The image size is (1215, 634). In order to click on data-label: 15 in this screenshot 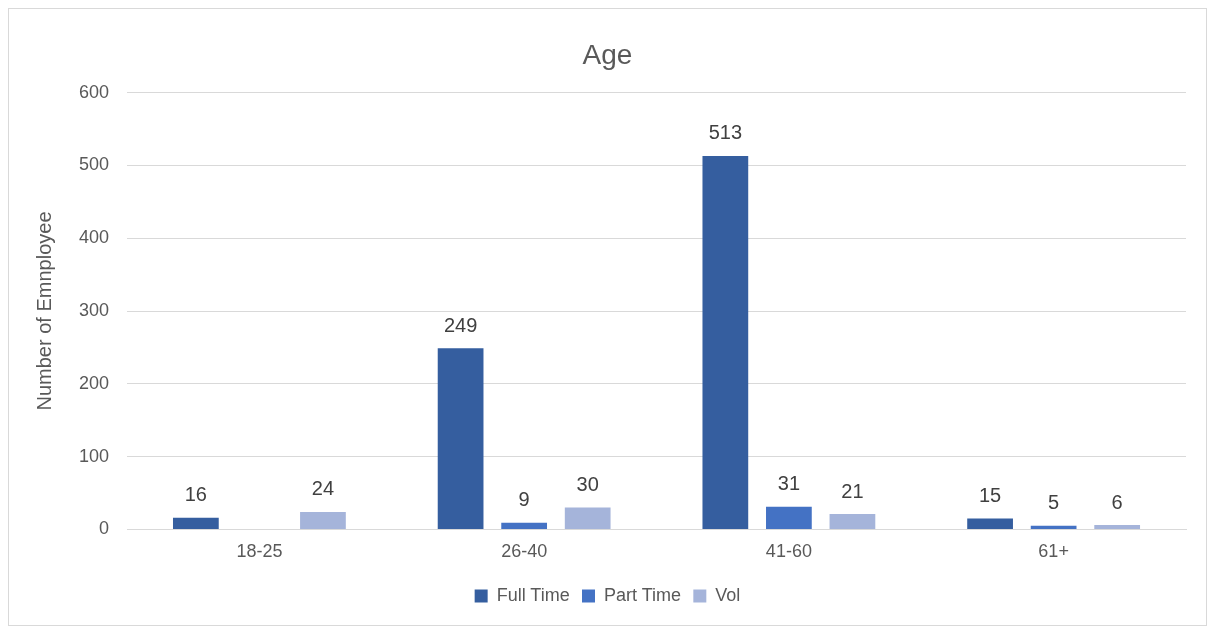, I will do `click(990, 495)`.